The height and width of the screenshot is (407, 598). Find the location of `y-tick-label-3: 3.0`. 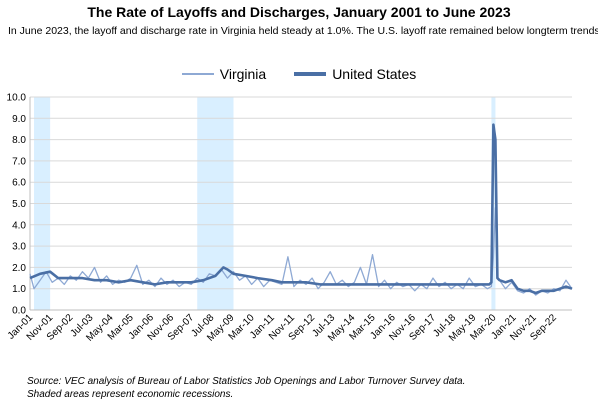

y-tick-label-3: 3.0 is located at coordinates (19, 247).